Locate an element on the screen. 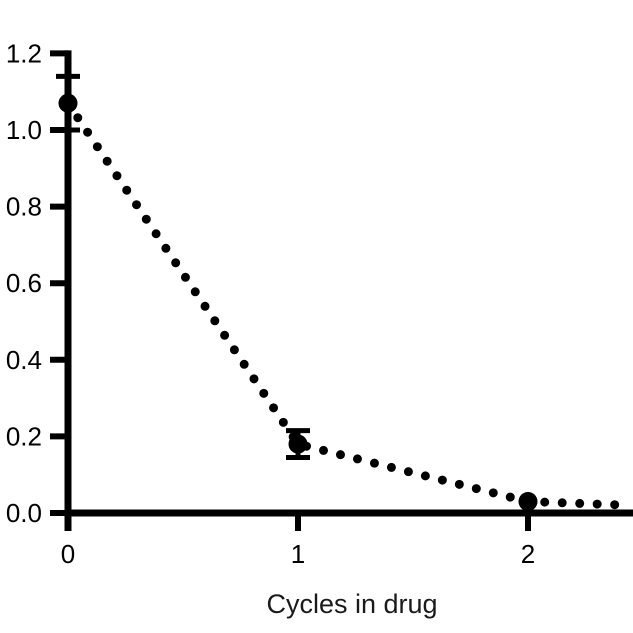 The image size is (633, 633). y-tick-label: 1.2 is located at coordinates (24, 53).